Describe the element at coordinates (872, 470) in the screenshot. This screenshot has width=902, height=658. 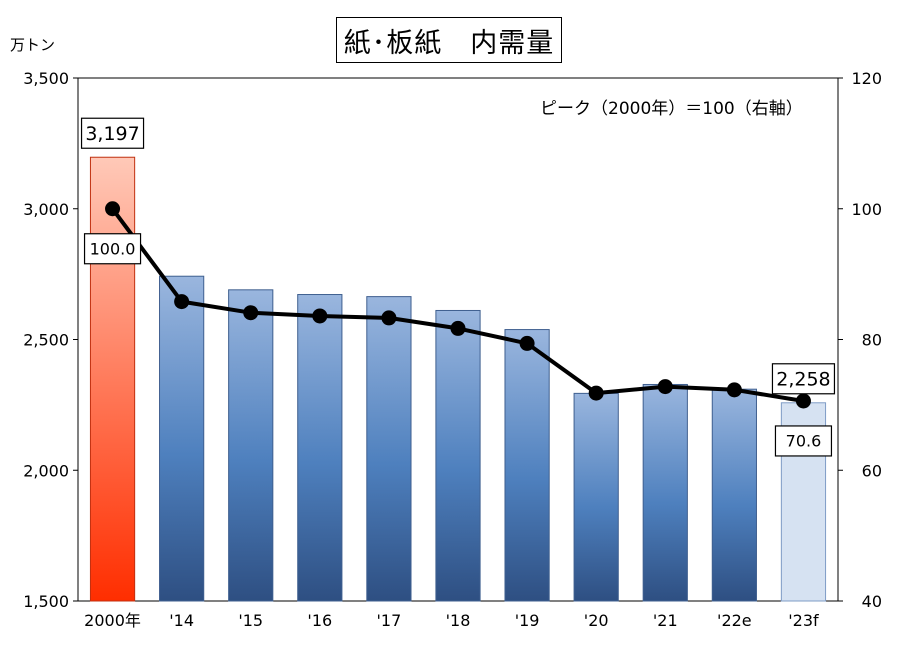
I see `right-axis-tick-label: 60` at that location.